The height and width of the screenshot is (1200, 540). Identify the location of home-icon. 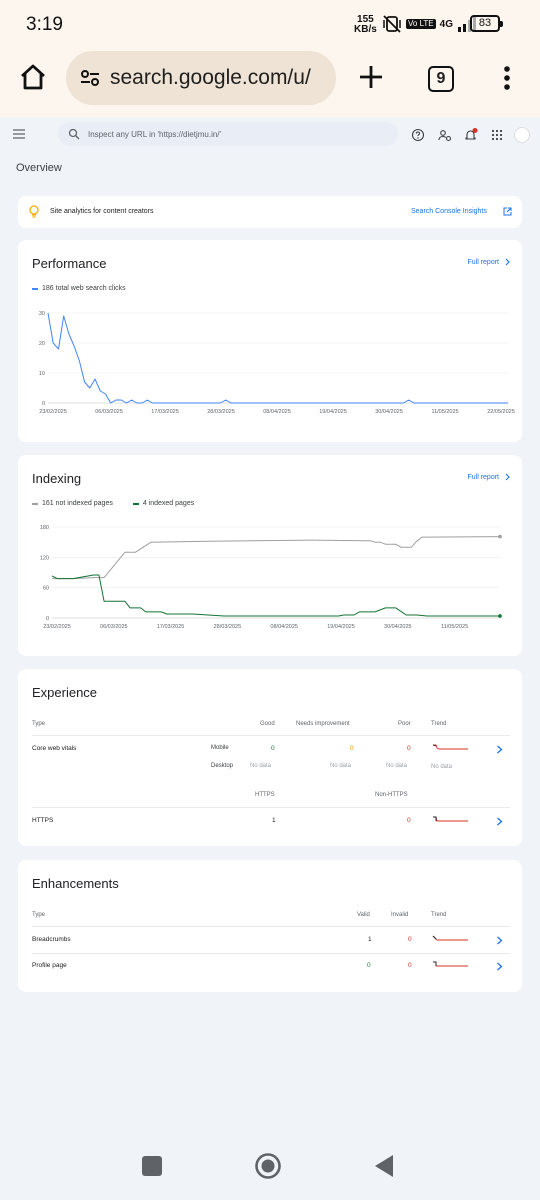
(33, 77).